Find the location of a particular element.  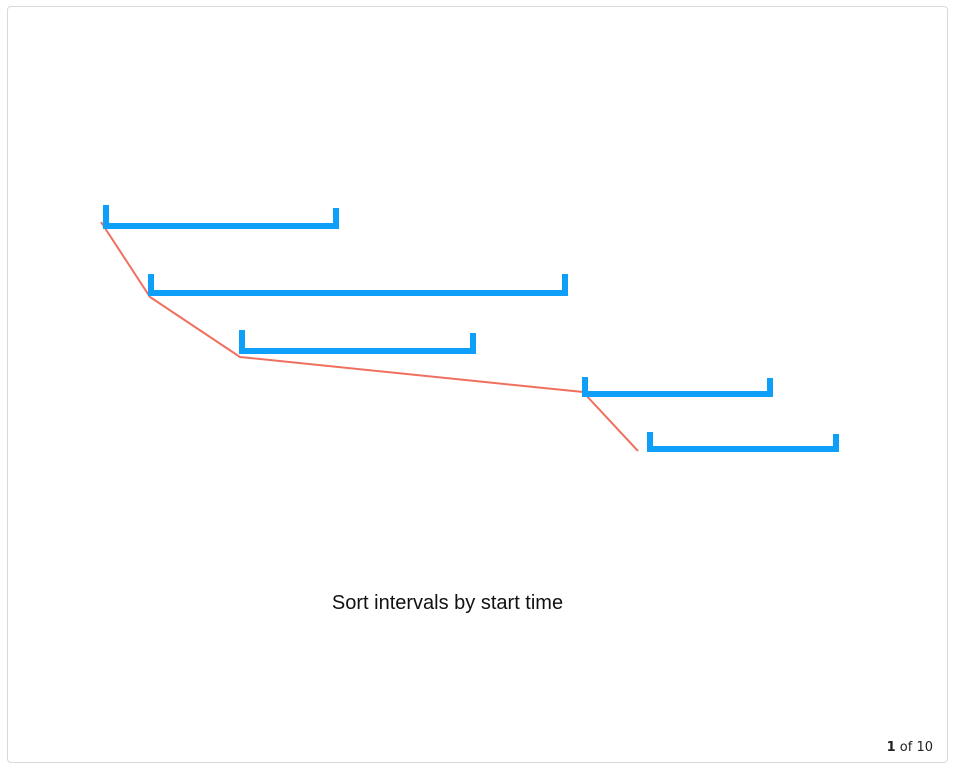

pager-current: 1 is located at coordinates (891, 747).